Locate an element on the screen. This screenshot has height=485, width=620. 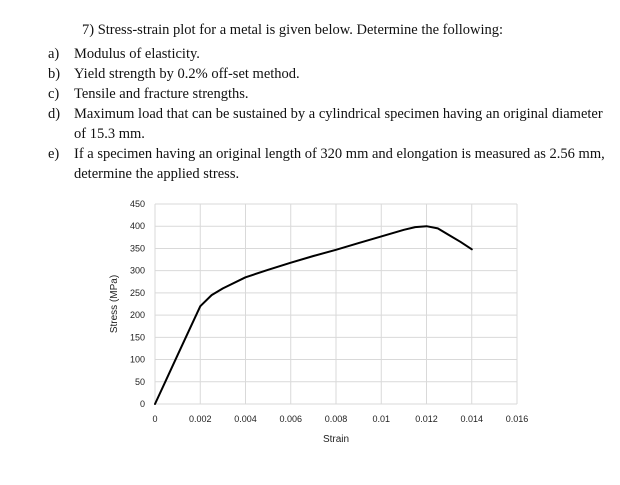
question-item-c: c) Tensile and fracture strengths. is located at coordinates (328, 94).